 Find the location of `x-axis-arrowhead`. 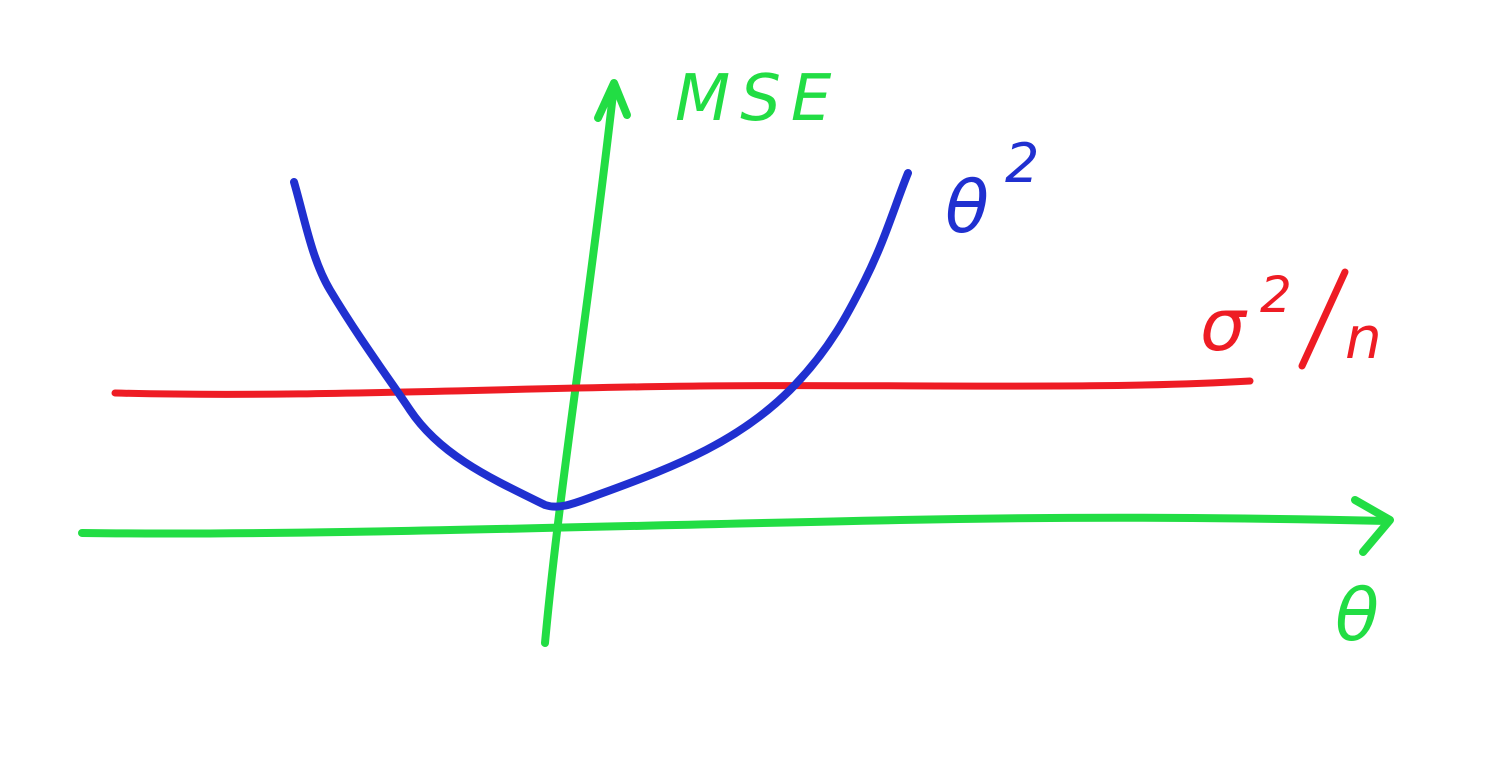

x-axis-arrowhead is located at coordinates (1372, 526).